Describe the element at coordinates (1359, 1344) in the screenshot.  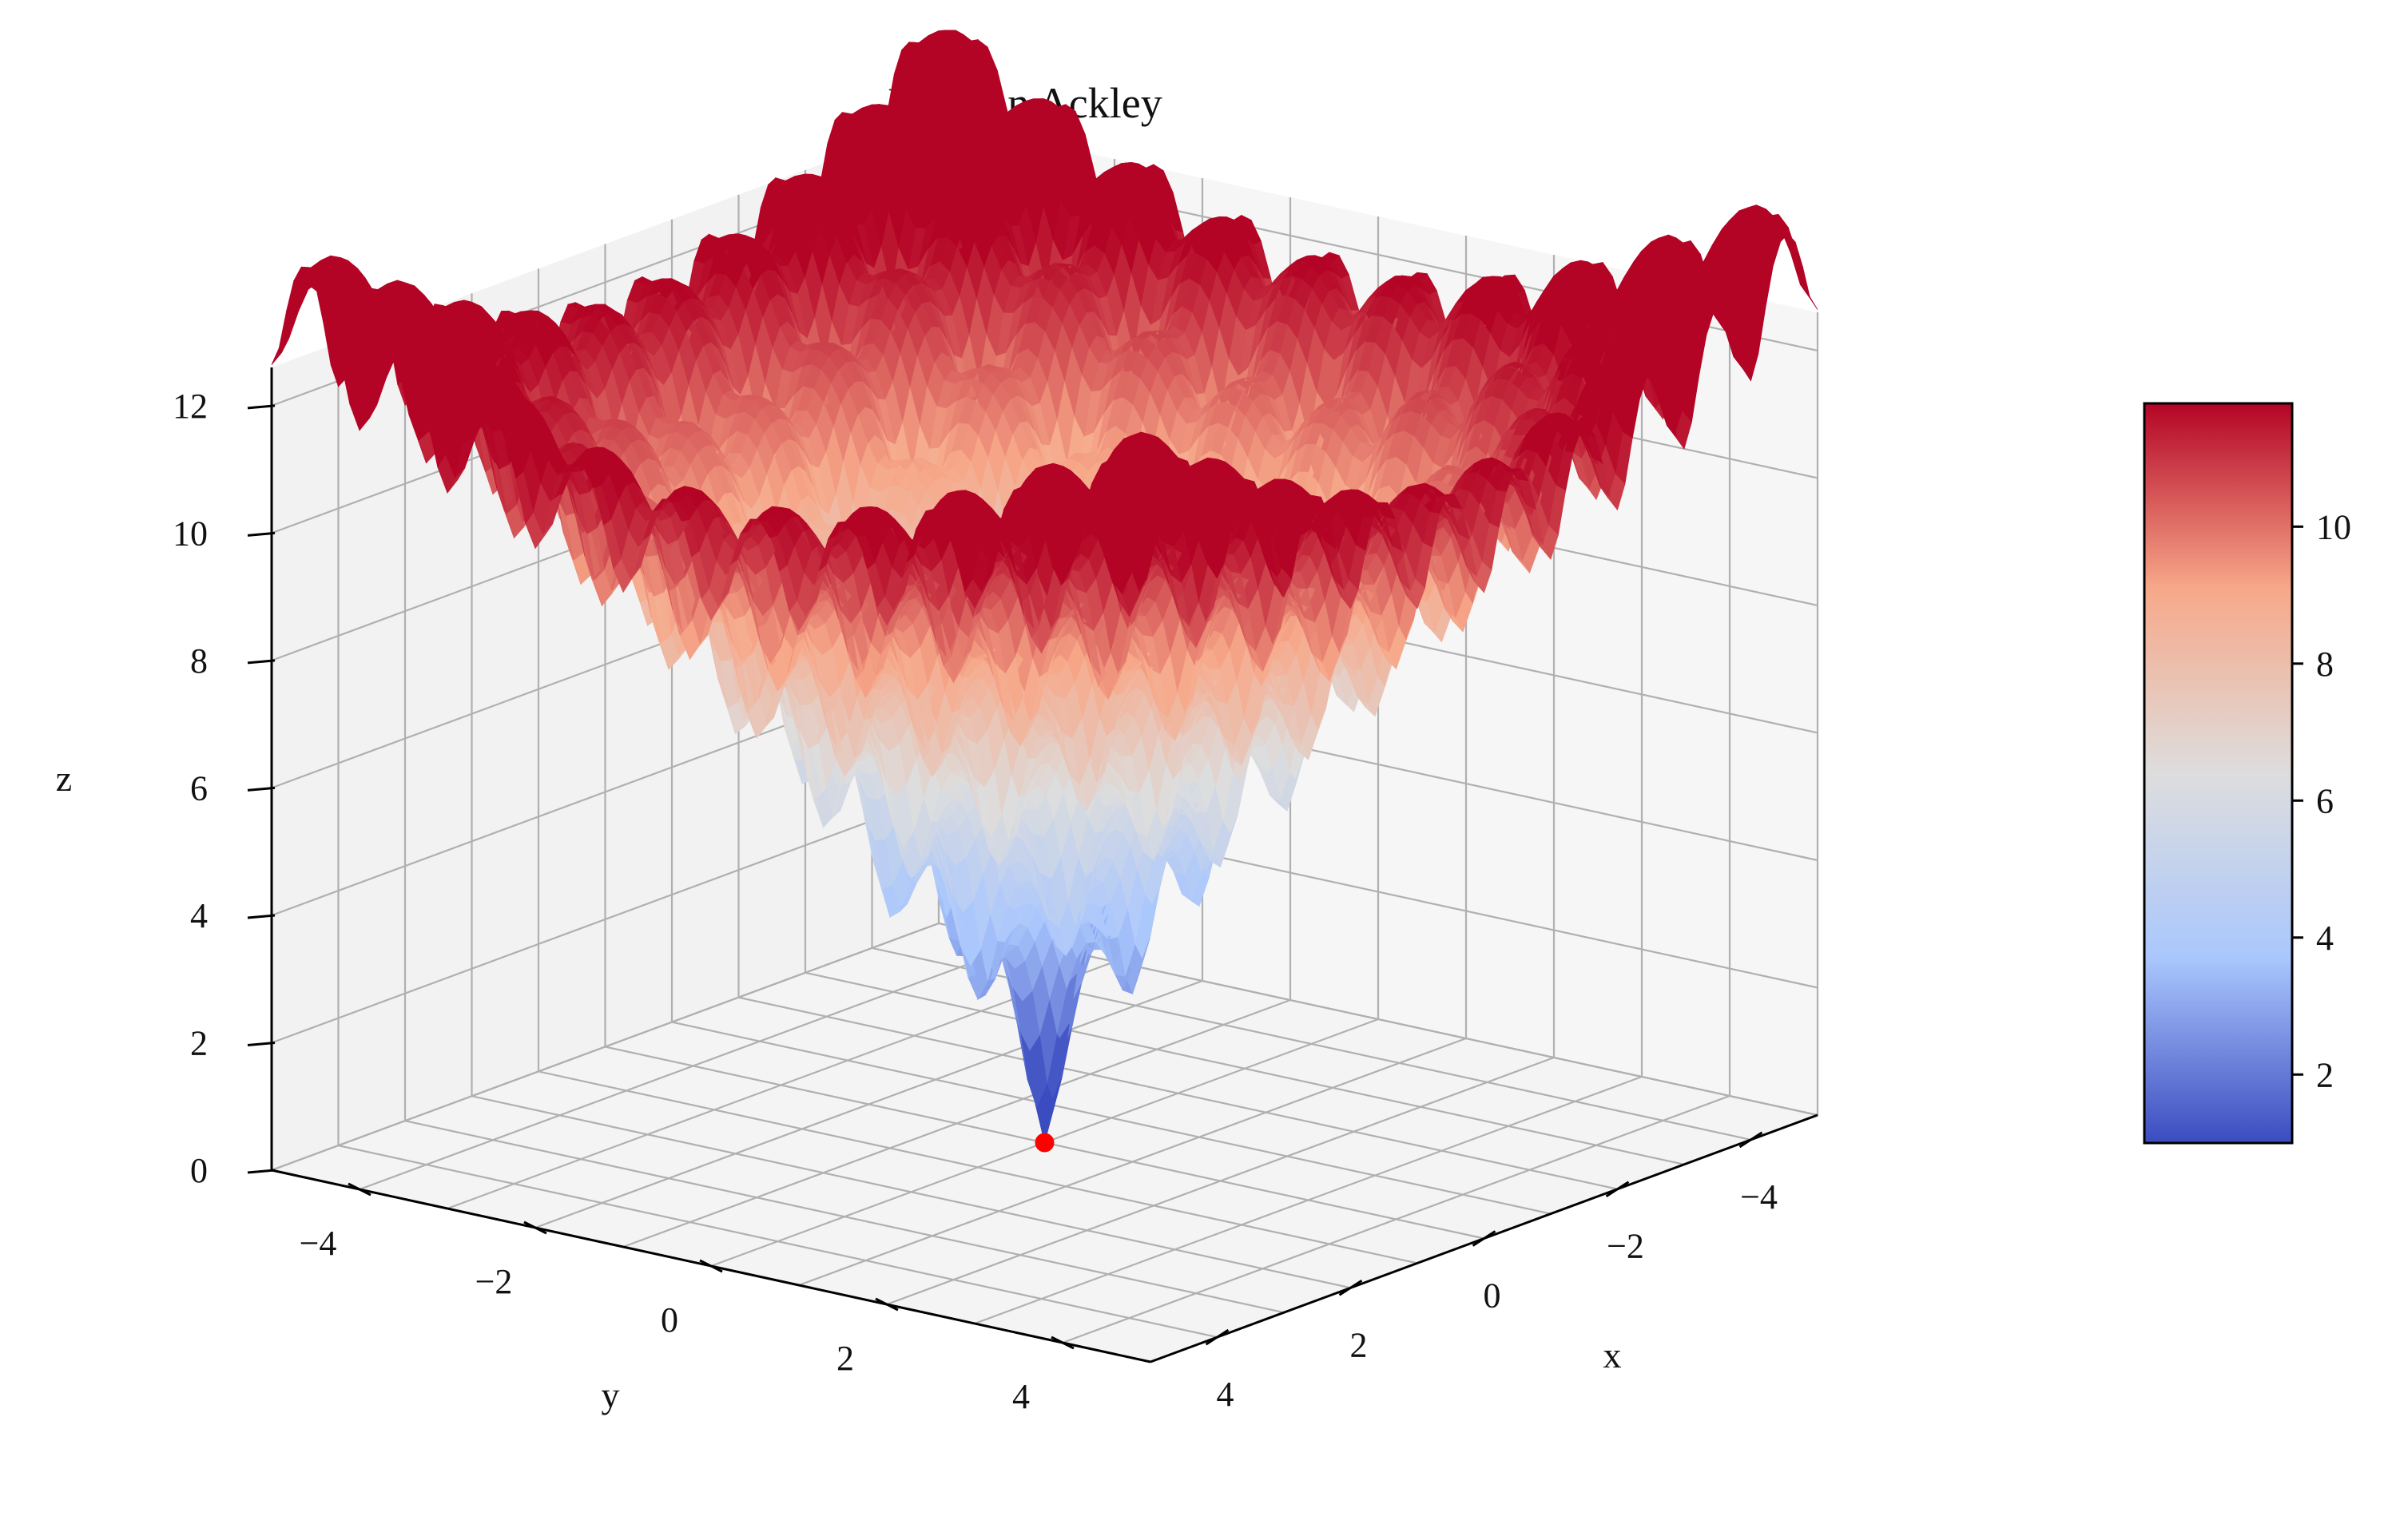
I see `x-tick-label: 2` at that location.